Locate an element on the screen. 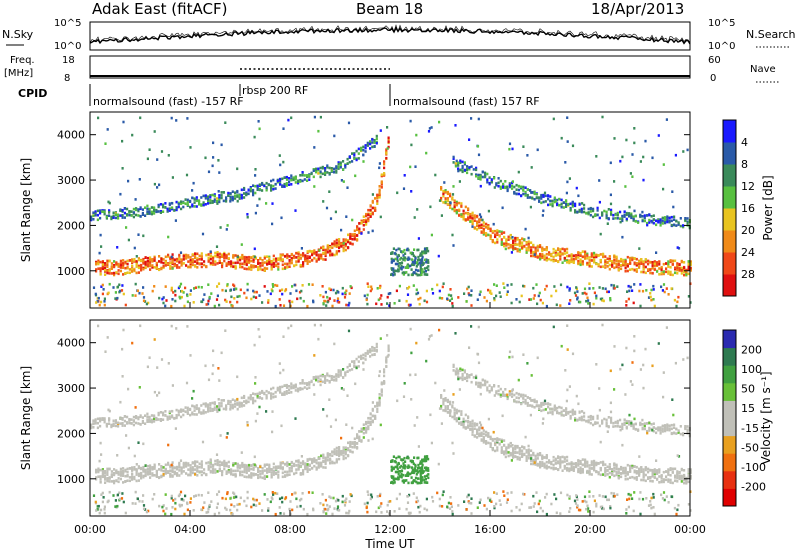  nsearch-label: N.Search is located at coordinates (771, 34).